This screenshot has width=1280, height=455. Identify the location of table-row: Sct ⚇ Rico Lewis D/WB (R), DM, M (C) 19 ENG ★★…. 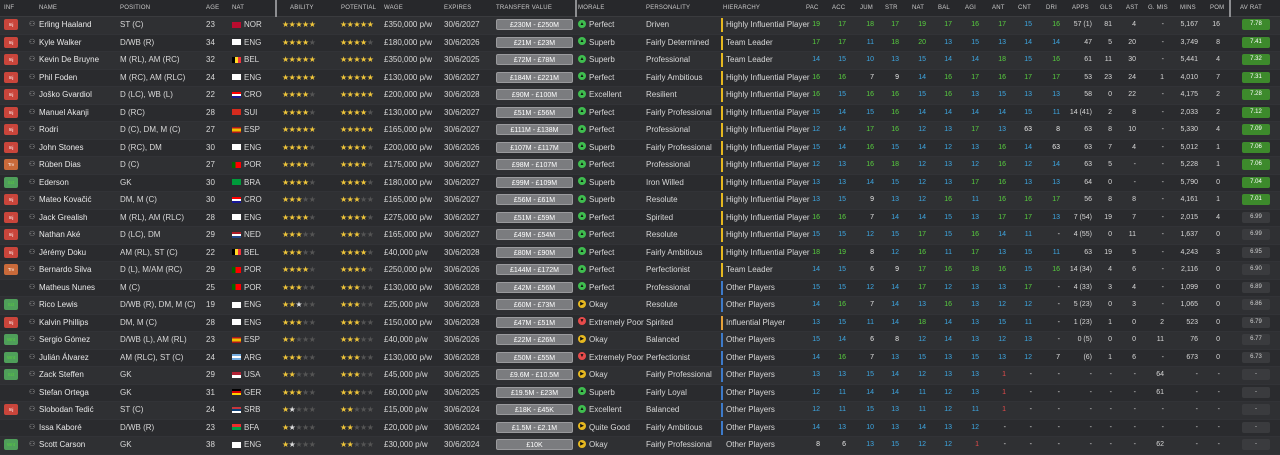
(640, 306).